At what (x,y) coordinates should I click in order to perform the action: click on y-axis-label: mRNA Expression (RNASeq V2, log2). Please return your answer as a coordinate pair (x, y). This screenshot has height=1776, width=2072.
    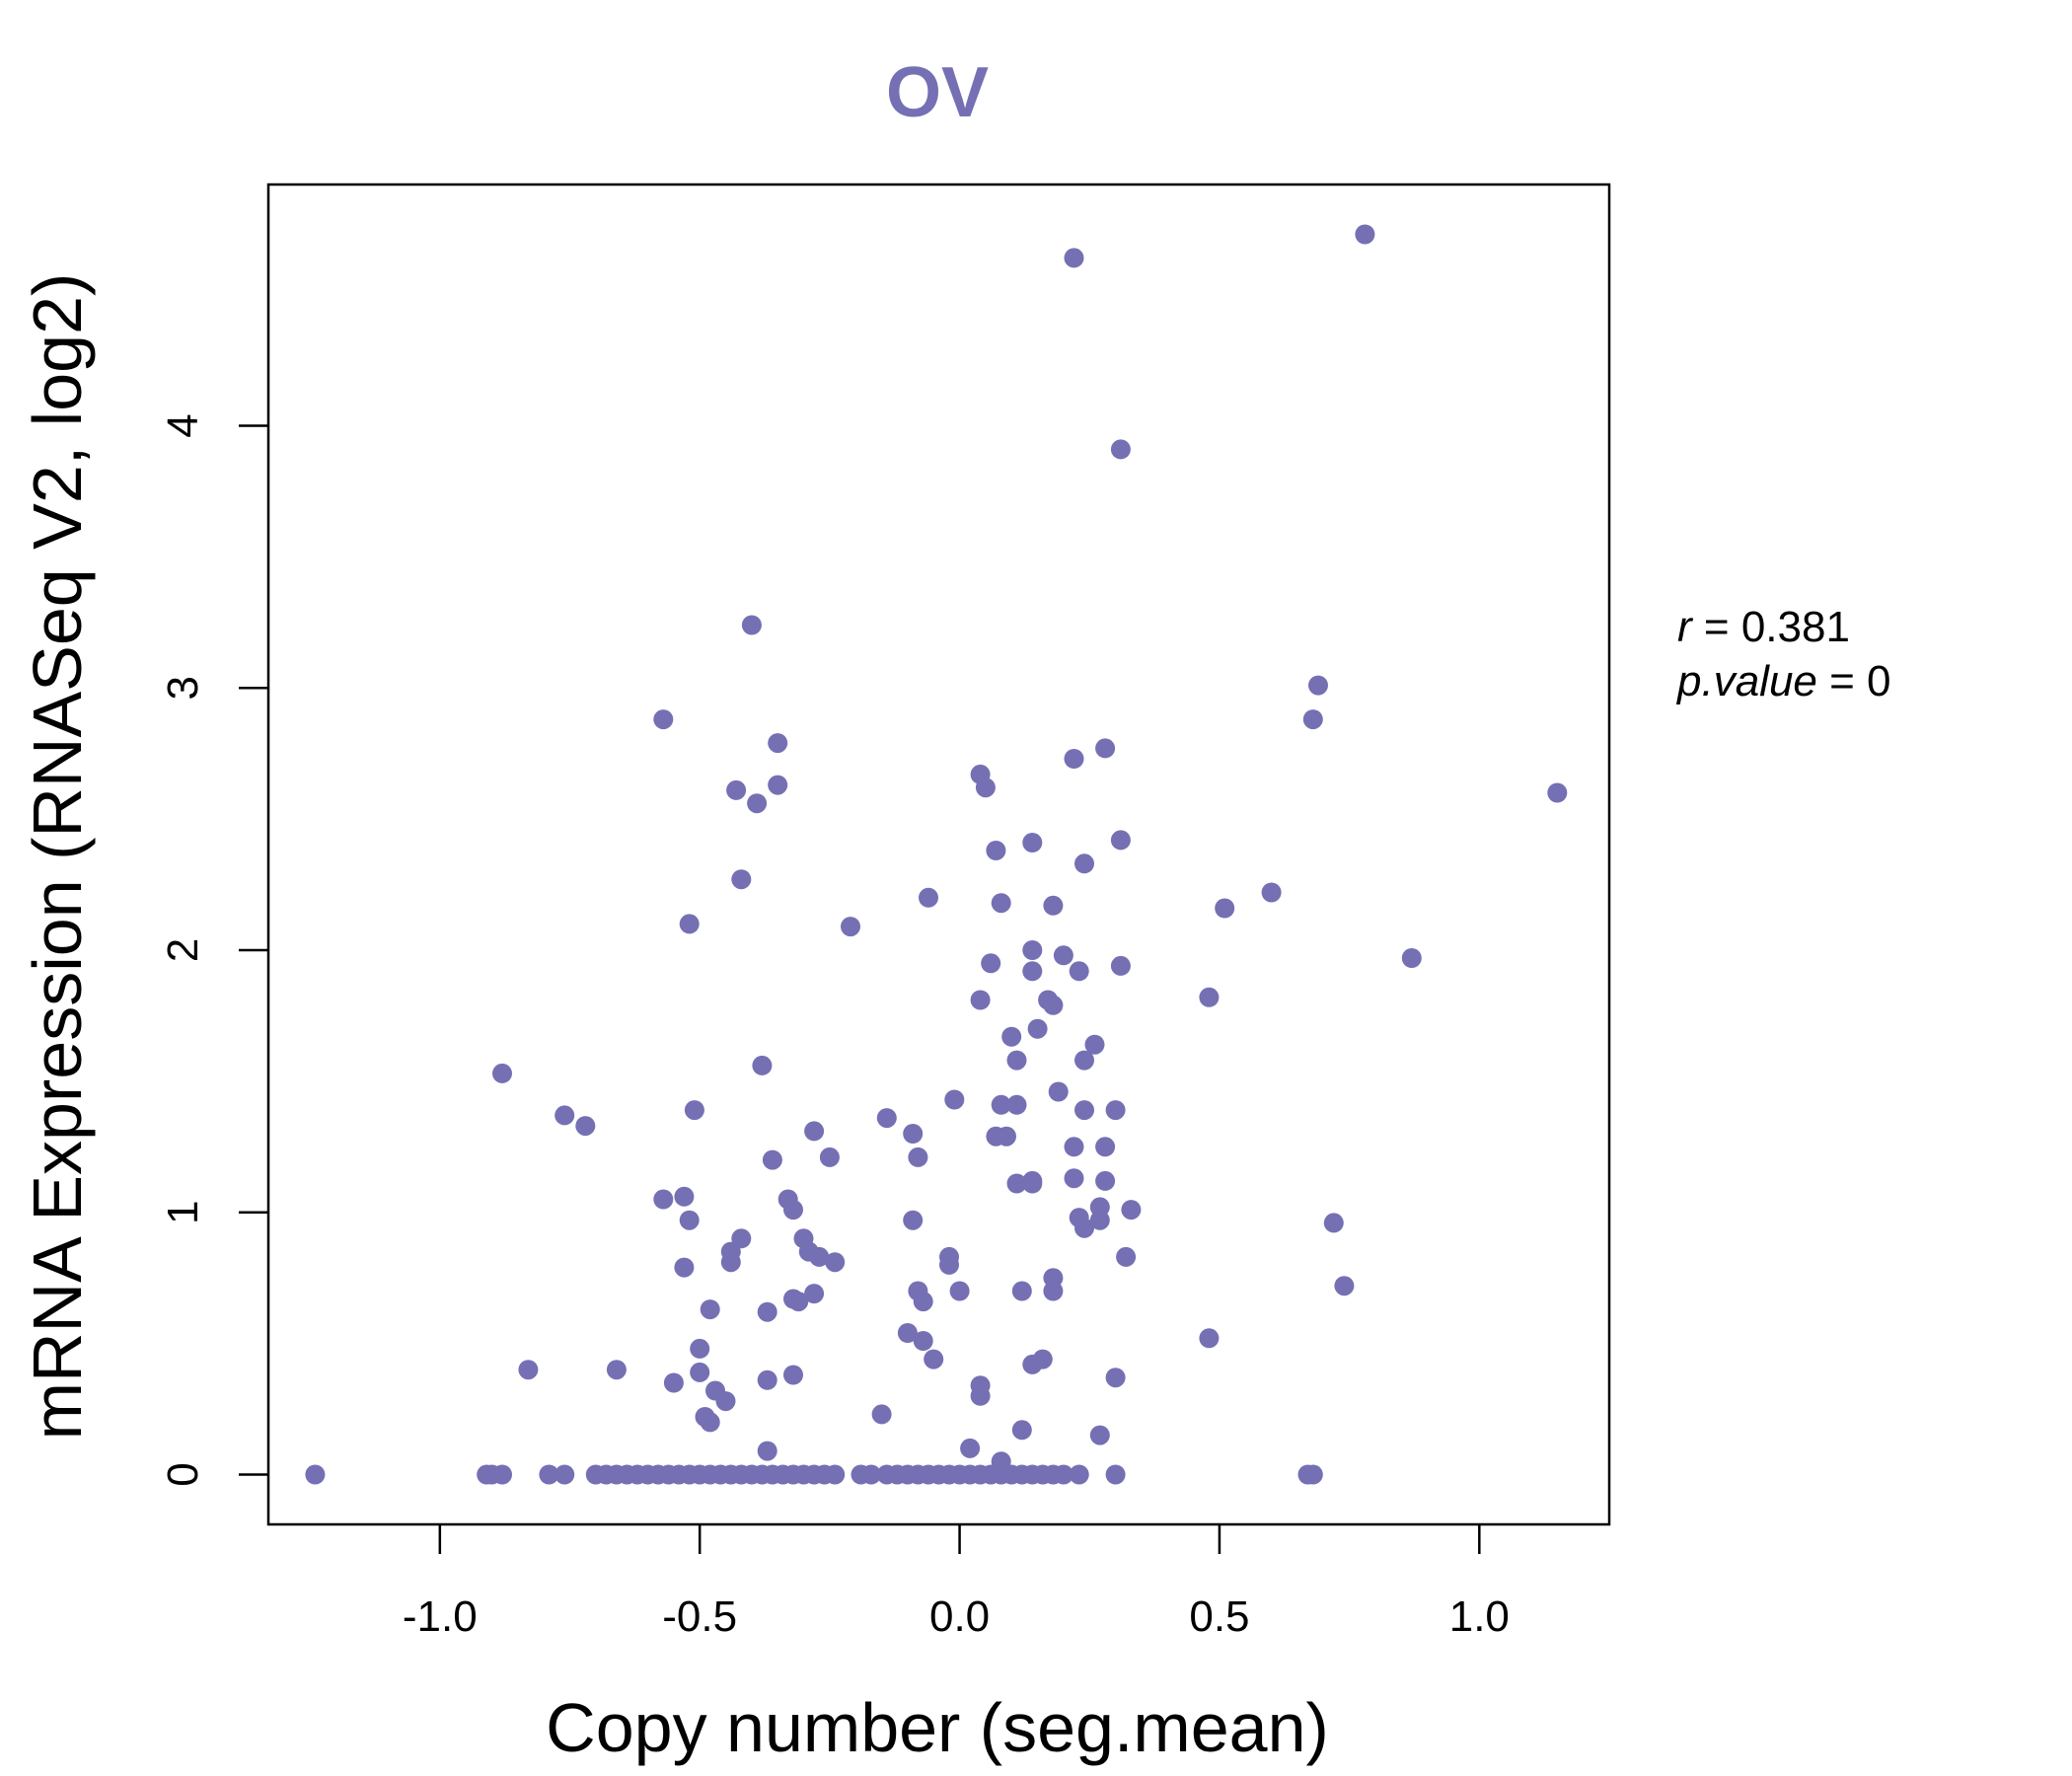
    Looking at the image, I should click on (58, 857).